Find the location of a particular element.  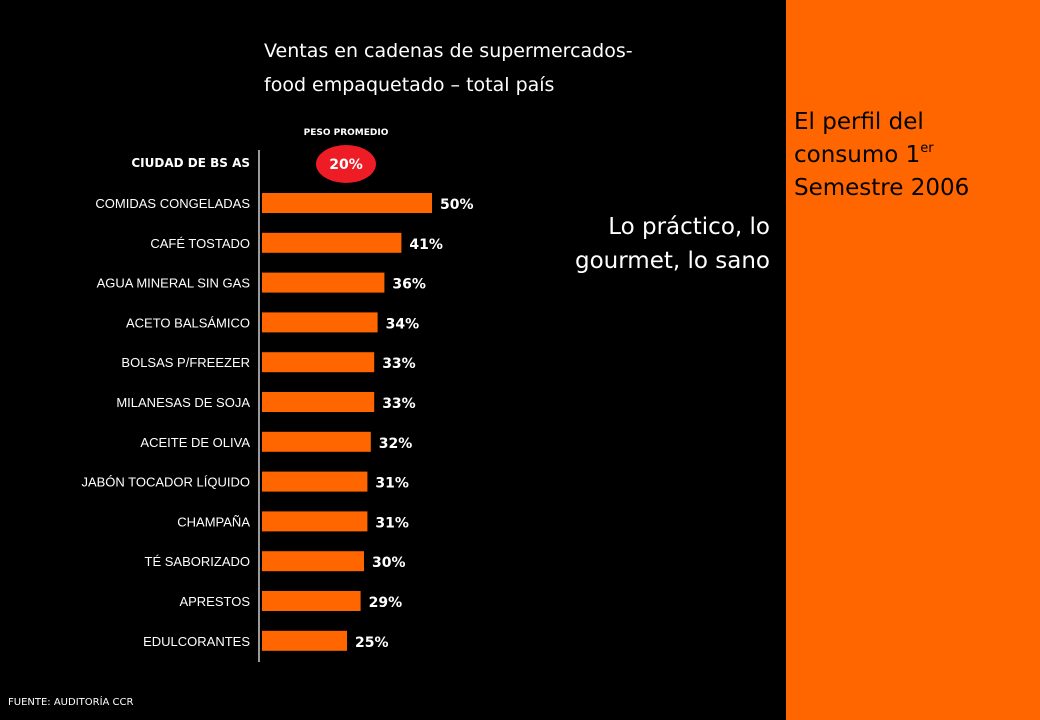

average-value: 20% is located at coordinates (346, 165).